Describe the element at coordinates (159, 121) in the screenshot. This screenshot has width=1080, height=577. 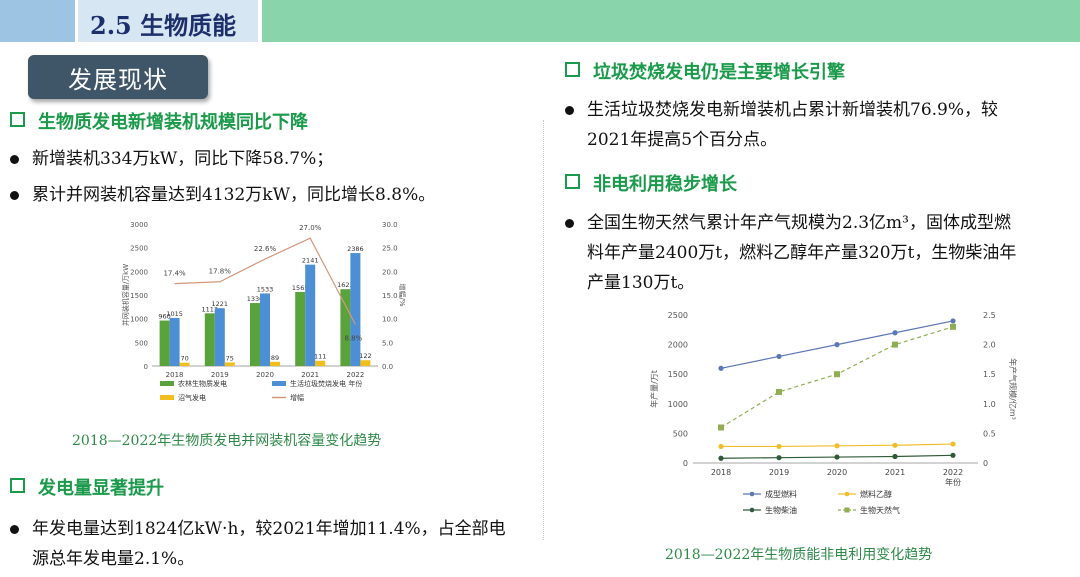
I see `section-heading-left-1: 生物质发电新增装机规模同比下降` at that location.